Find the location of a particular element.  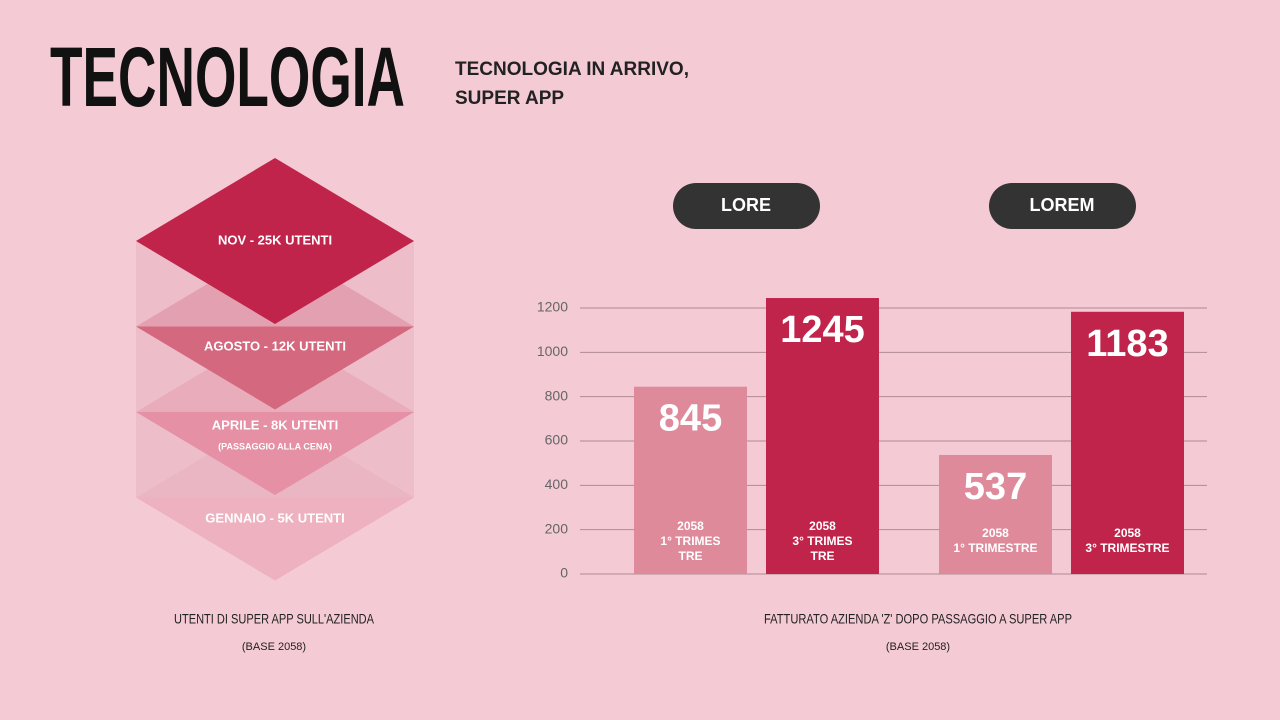

layer-label: APRILE - 8K UTENTI is located at coordinates (275, 424).